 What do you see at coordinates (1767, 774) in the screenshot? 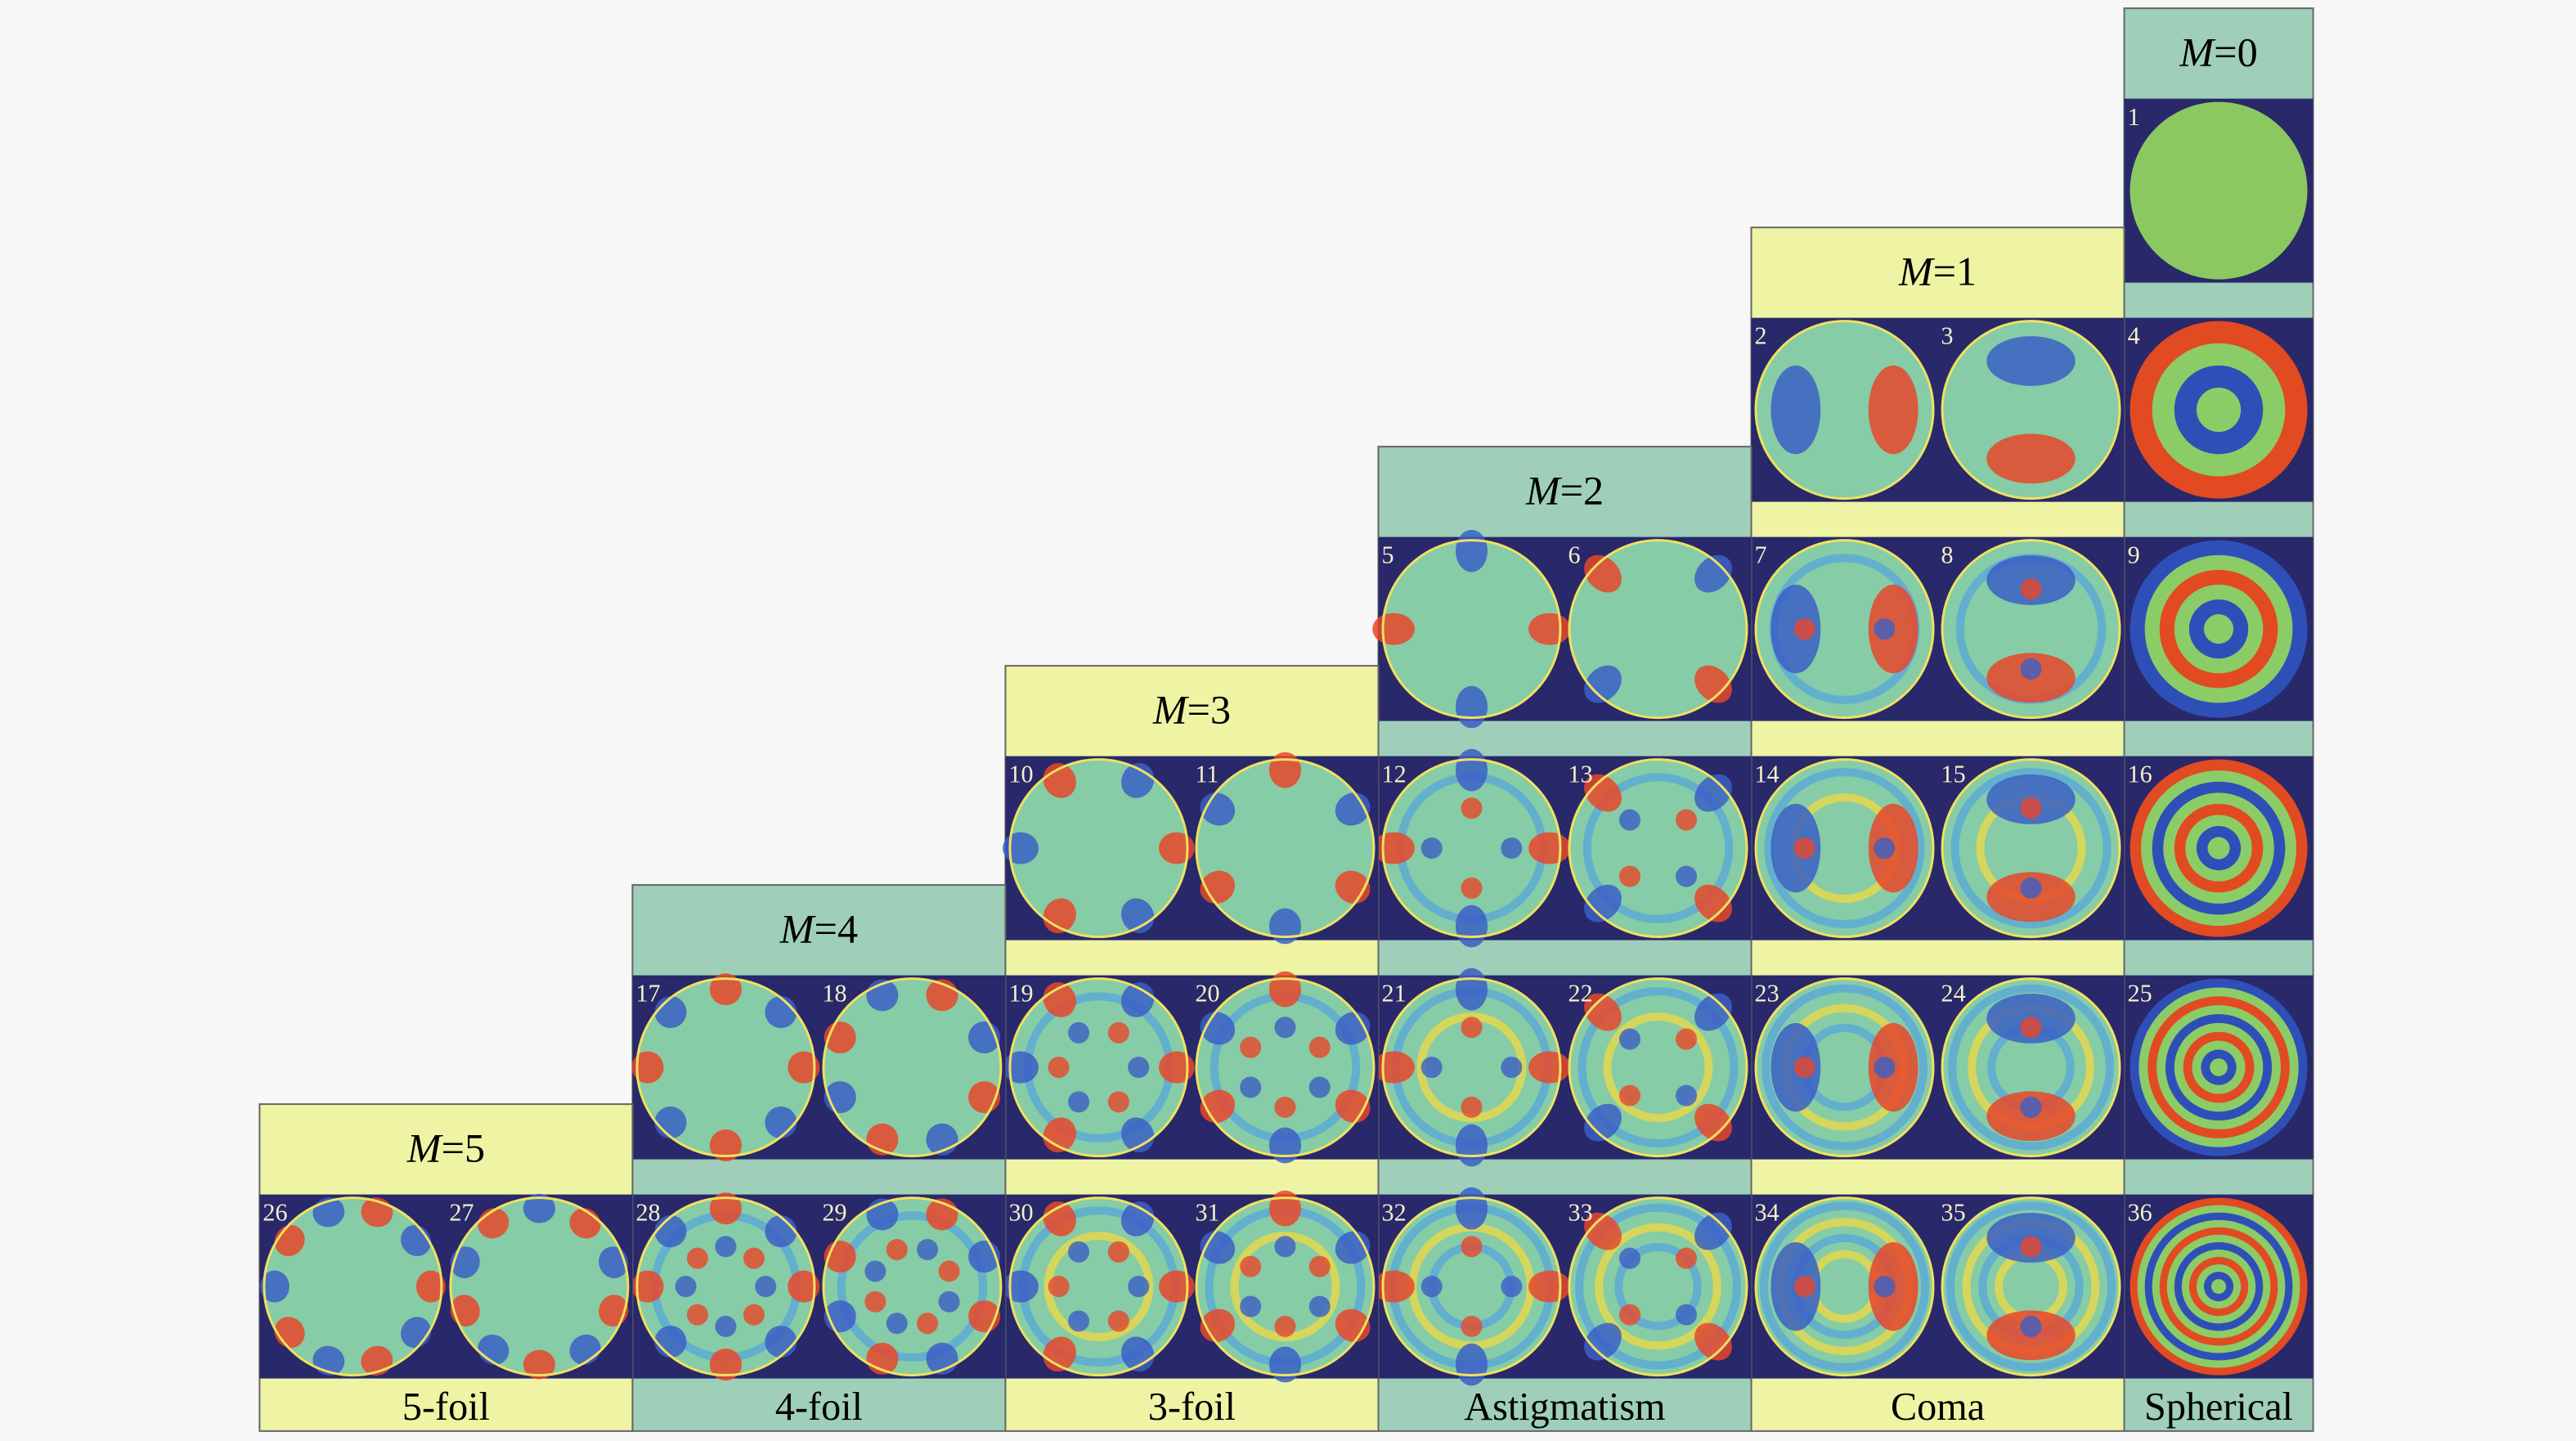
I see `mode-number: 14` at bounding box center [1767, 774].